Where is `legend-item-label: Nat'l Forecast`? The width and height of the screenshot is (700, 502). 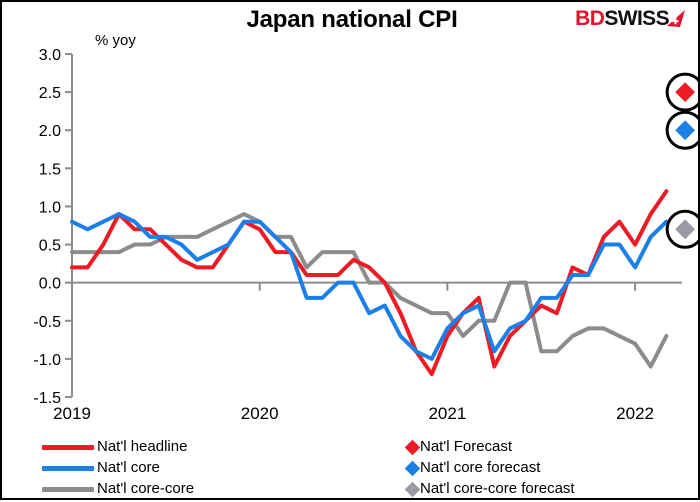
legend-item-label: Nat'l Forecast is located at coordinates (466, 446).